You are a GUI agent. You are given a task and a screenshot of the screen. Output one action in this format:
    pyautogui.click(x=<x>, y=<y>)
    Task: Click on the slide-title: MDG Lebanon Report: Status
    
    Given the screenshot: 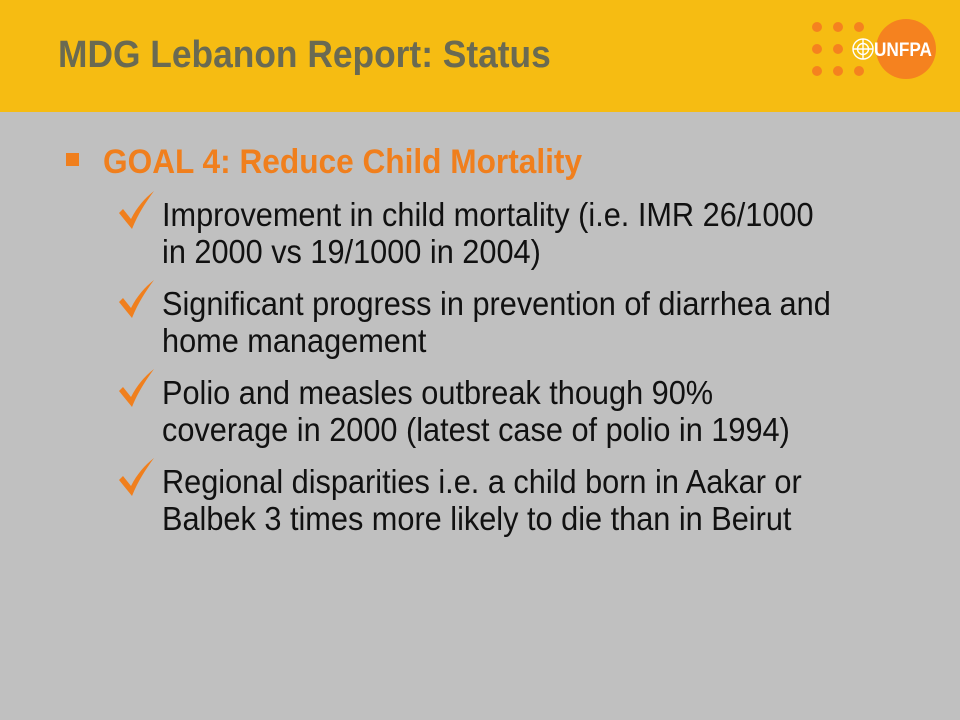 What is the action you would take?
    pyautogui.click(x=304, y=55)
    